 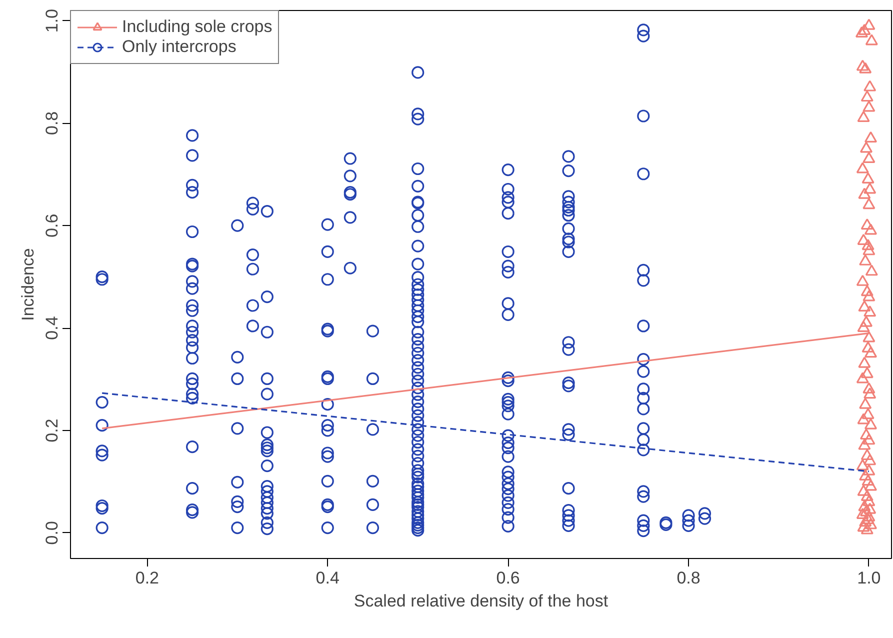 I want to click on y-tick-label: 0.4, so click(x=52, y=328).